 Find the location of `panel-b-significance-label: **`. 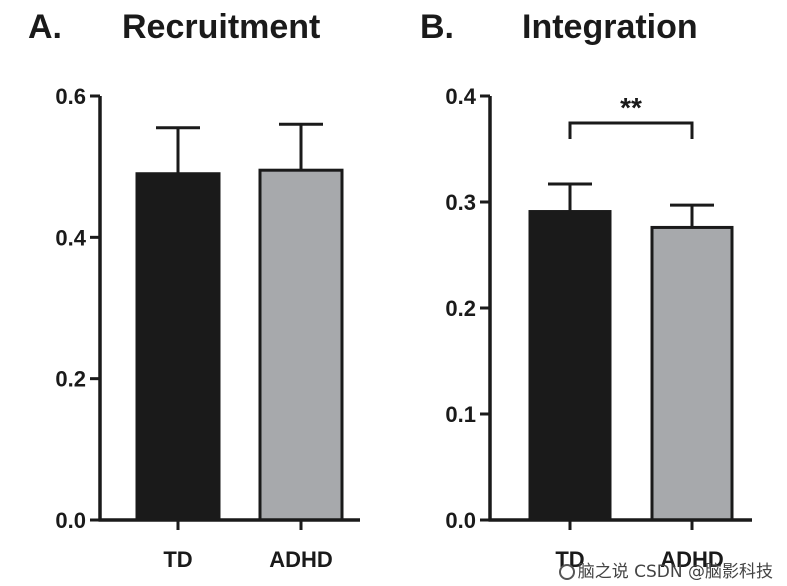

panel-b-significance-label: ** is located at coordinates (631, 107).